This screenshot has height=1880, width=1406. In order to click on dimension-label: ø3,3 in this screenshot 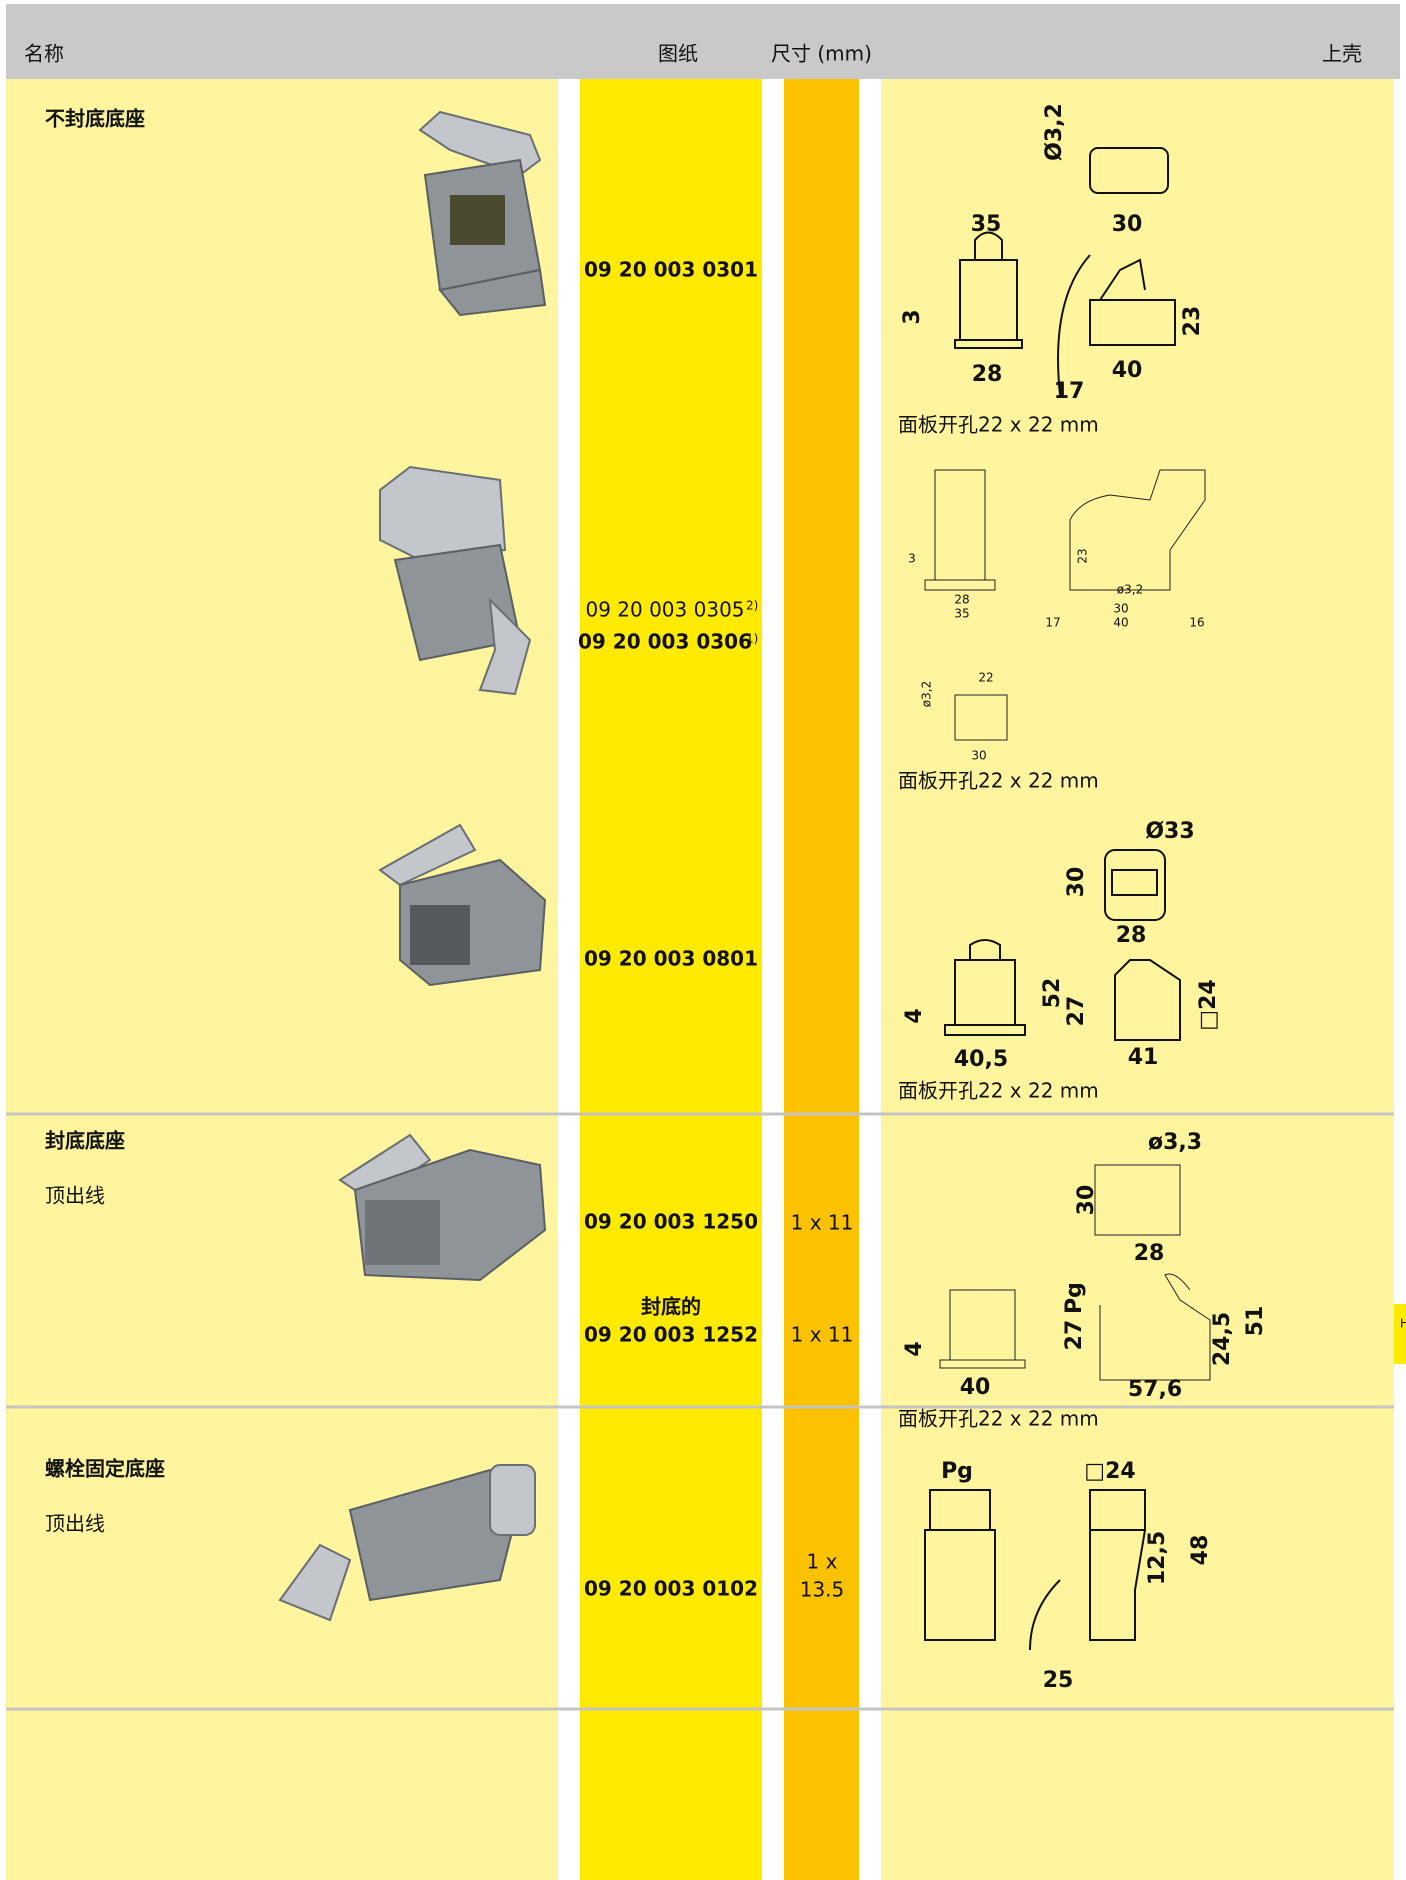, I will do `click(1175, 1142)`.